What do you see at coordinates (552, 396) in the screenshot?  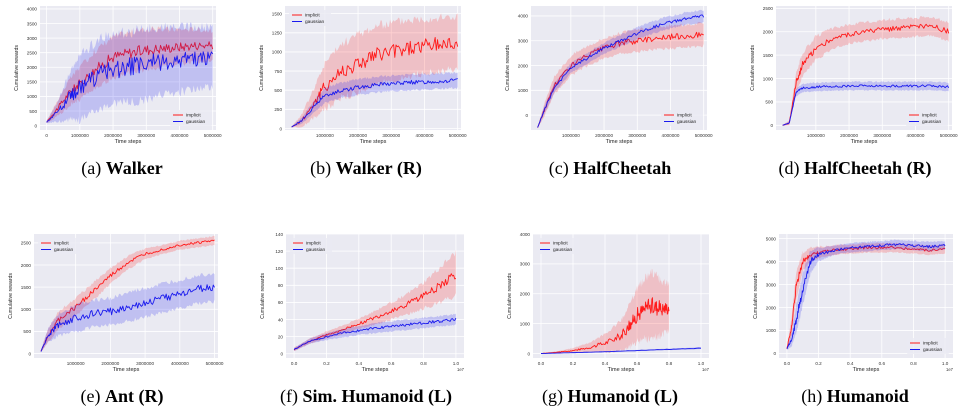 I see `caption-g-label: (g)` at bounding box center [552, 396].